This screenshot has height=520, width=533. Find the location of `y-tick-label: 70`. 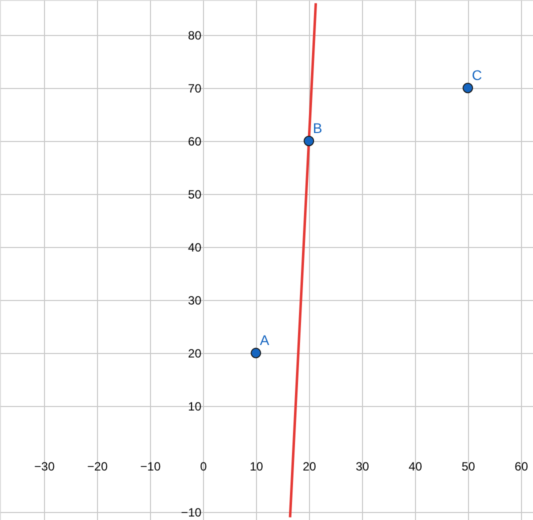

y-tick-label: 70 is located at coordinates (195, 88).